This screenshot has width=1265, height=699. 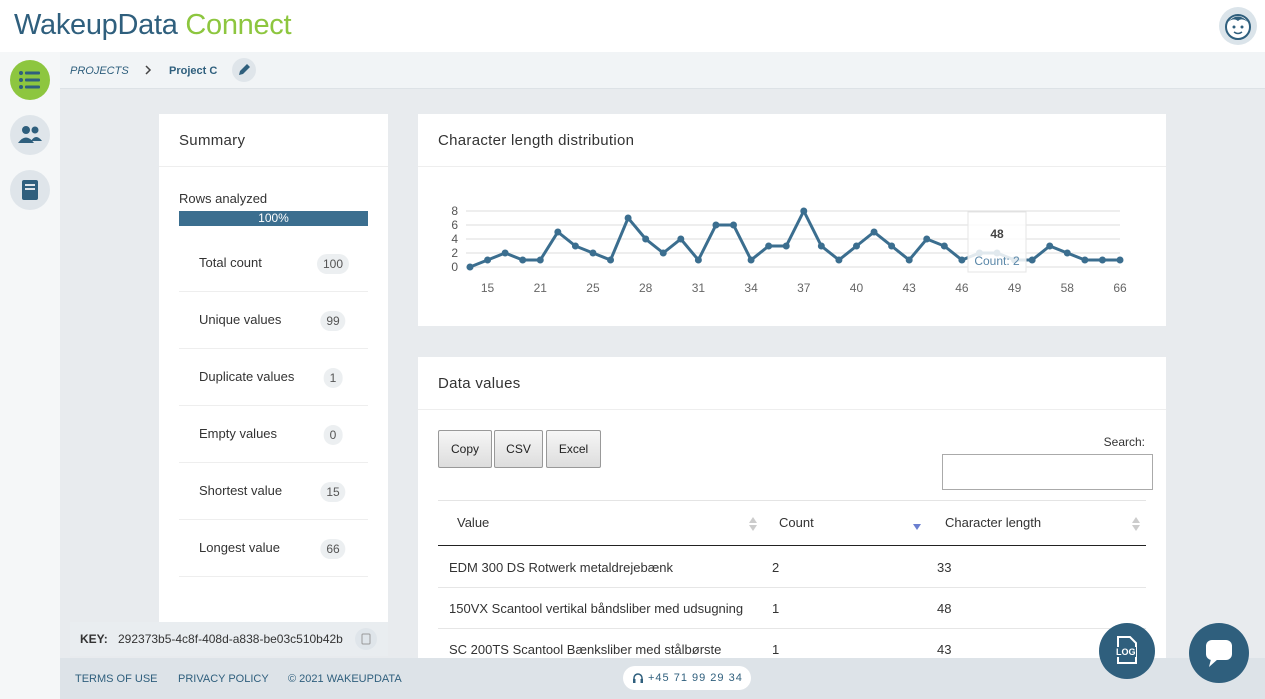 What do you see at coordinates (776, 567) in the screenshot?
I see `table-cell: 2` at bounding box center [776, 567].